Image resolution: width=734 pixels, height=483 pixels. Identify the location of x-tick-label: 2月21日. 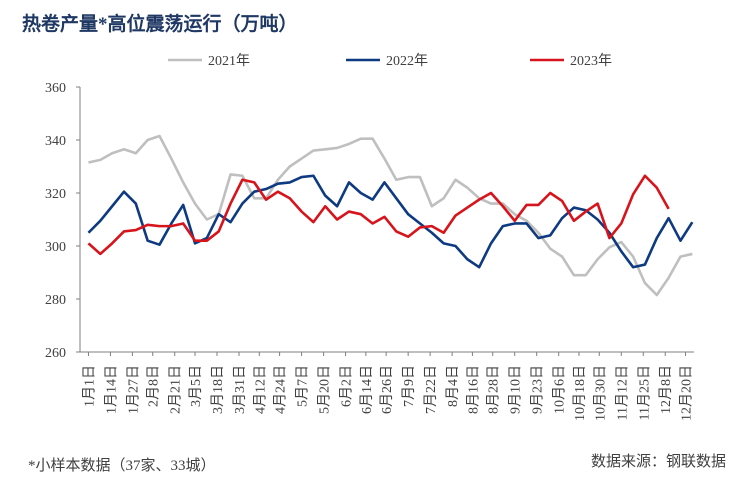
(176, 389).